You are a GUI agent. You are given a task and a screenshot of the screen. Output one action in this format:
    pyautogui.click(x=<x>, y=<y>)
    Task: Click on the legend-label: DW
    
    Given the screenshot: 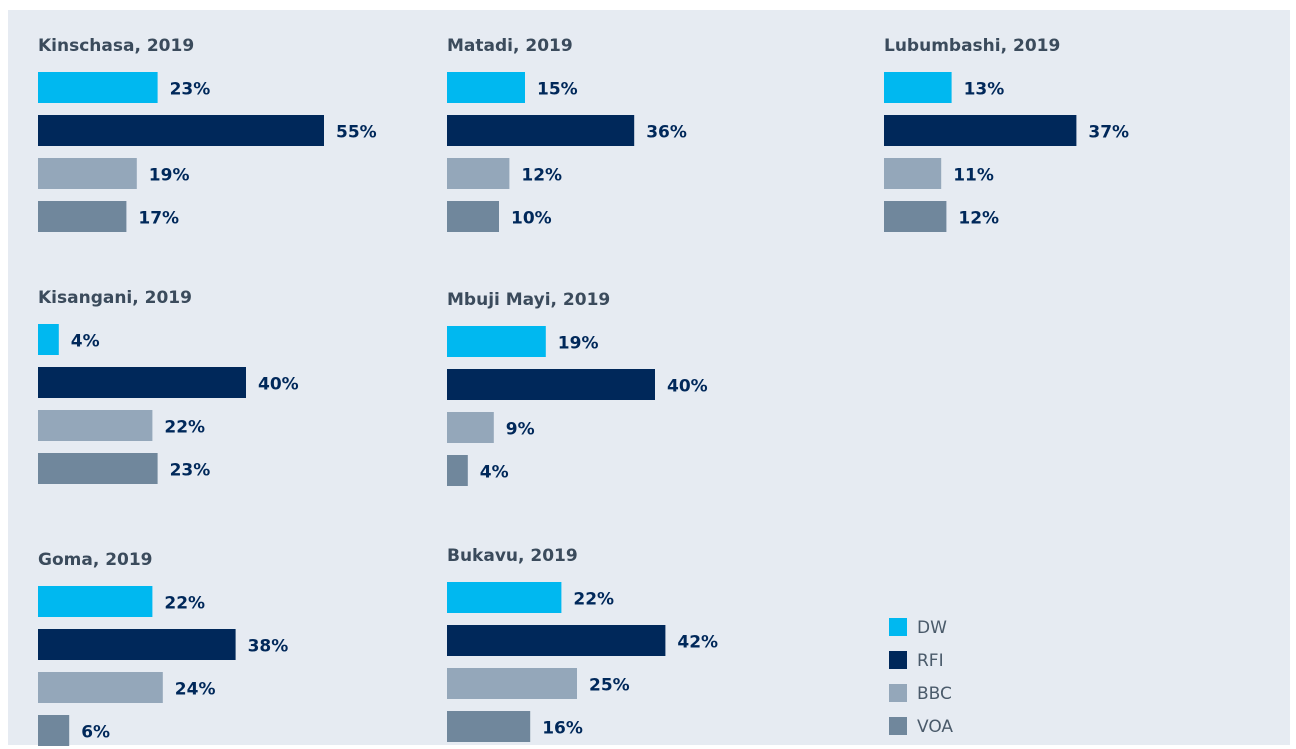 What is the action you would take?
    pyautogui.click(x=932, y=628)
    